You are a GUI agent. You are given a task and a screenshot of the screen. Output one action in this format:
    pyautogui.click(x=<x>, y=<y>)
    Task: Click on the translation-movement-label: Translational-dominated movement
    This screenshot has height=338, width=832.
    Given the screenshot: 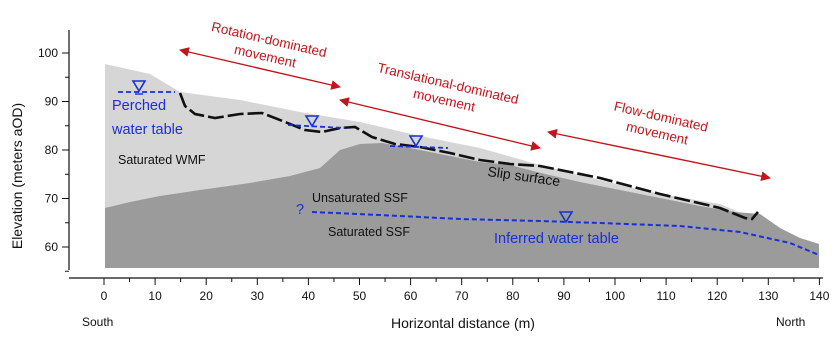 What is the action you would take?
    pyautogui.click(x=448, y=87)
    